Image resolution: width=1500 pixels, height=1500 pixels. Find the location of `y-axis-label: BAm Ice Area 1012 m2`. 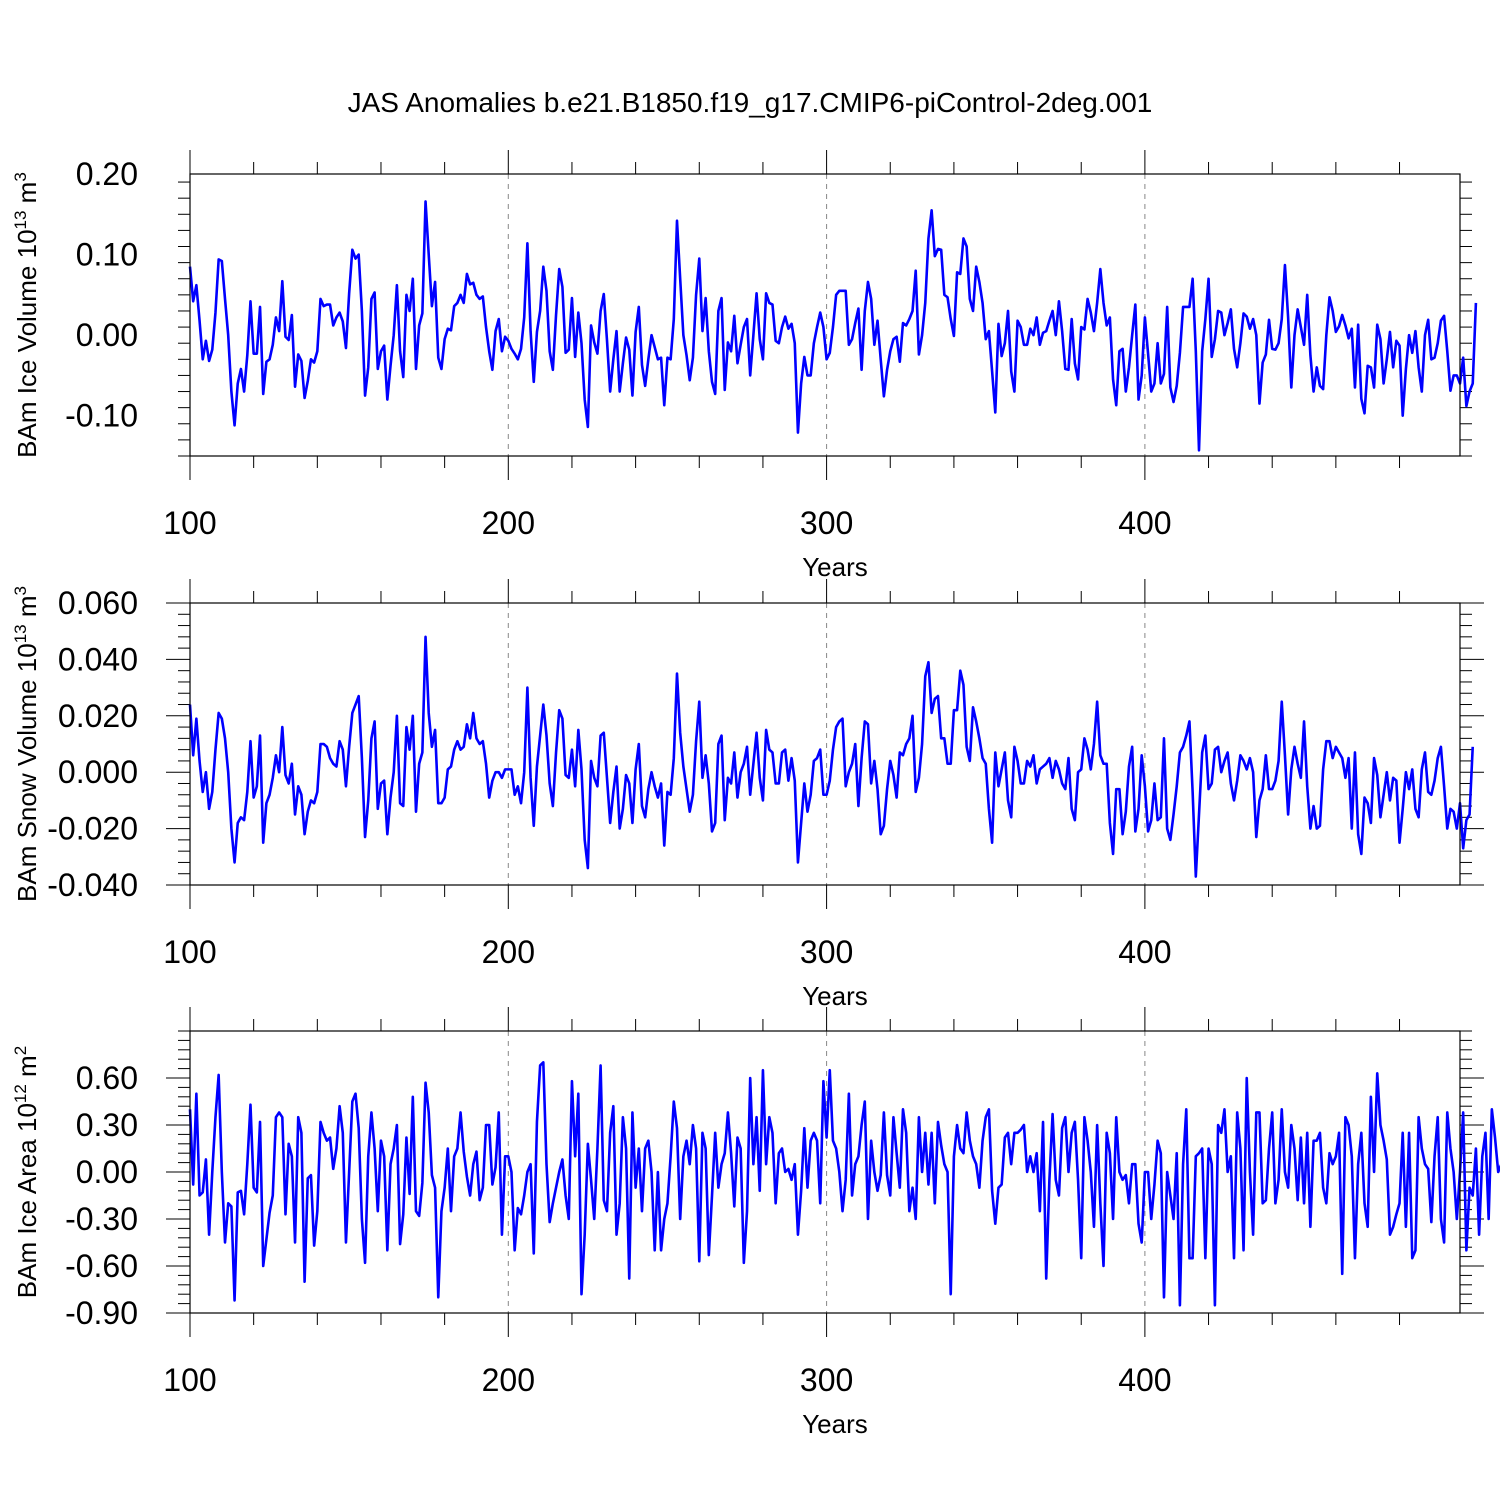

y-axis-label: BAm Ice Area 1012 m2 is located at coordinates (26, 1172).